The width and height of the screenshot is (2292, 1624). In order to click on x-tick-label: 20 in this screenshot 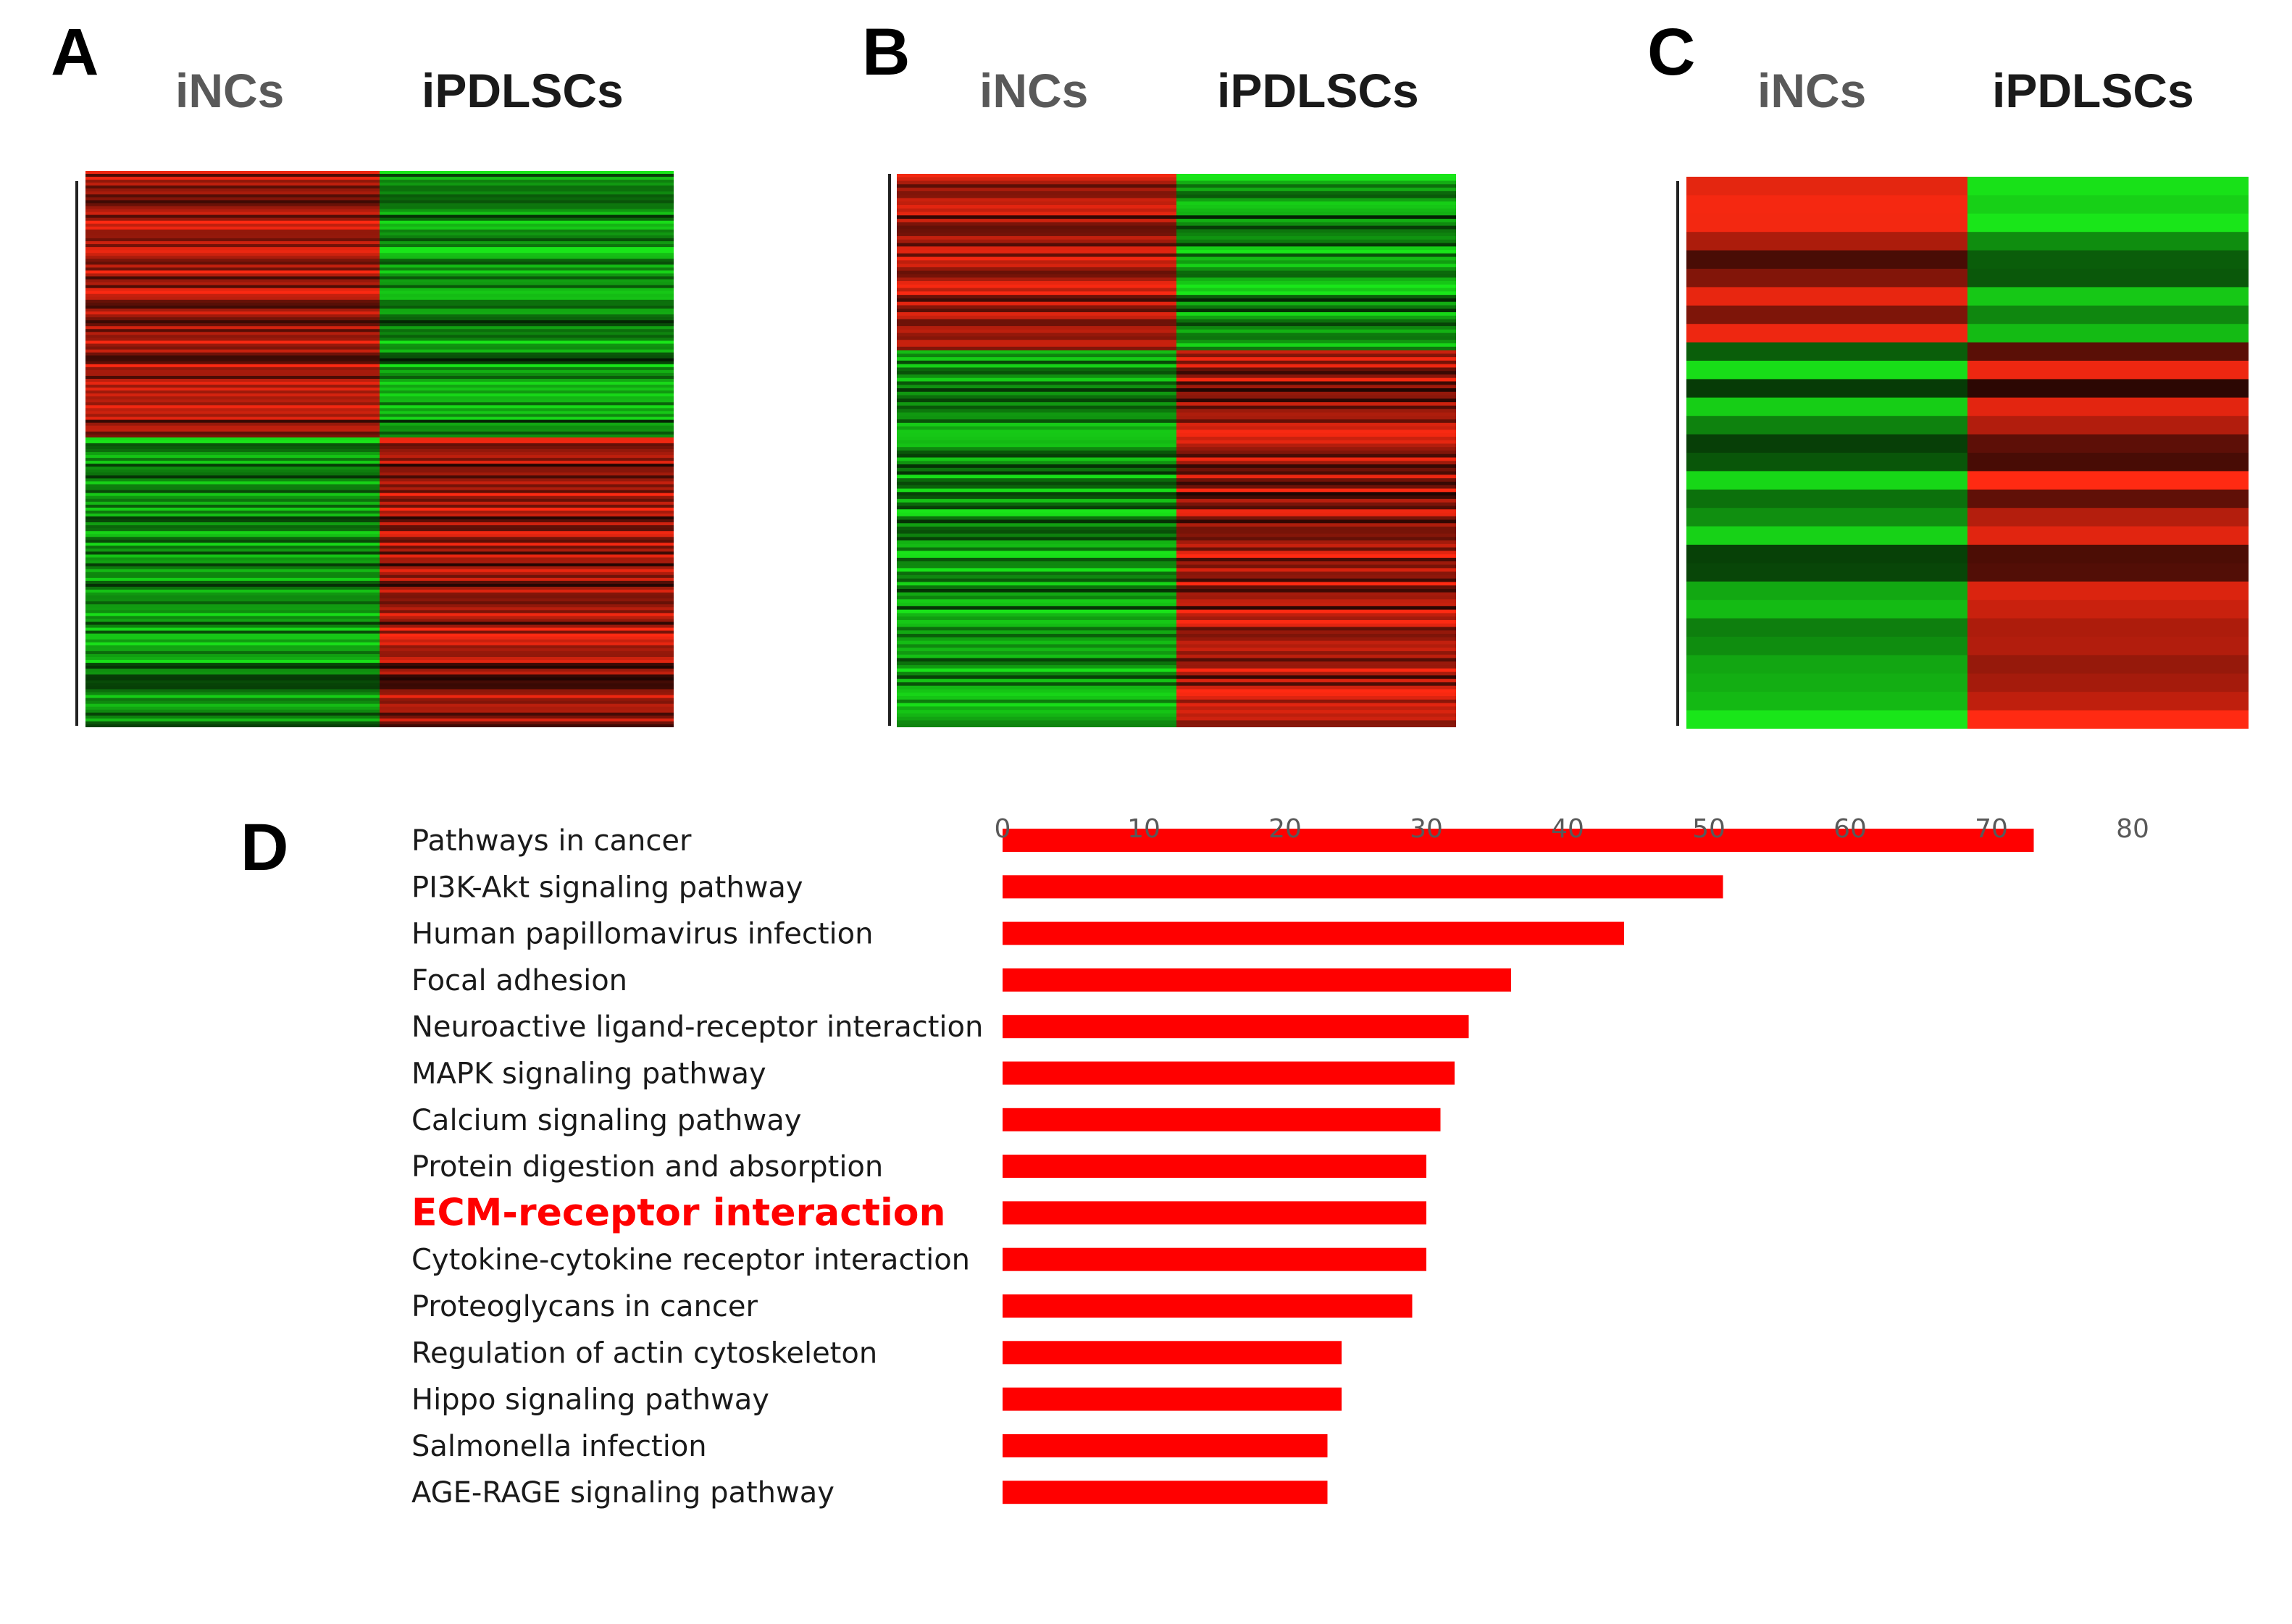, I will do `click(1285, 829)`.